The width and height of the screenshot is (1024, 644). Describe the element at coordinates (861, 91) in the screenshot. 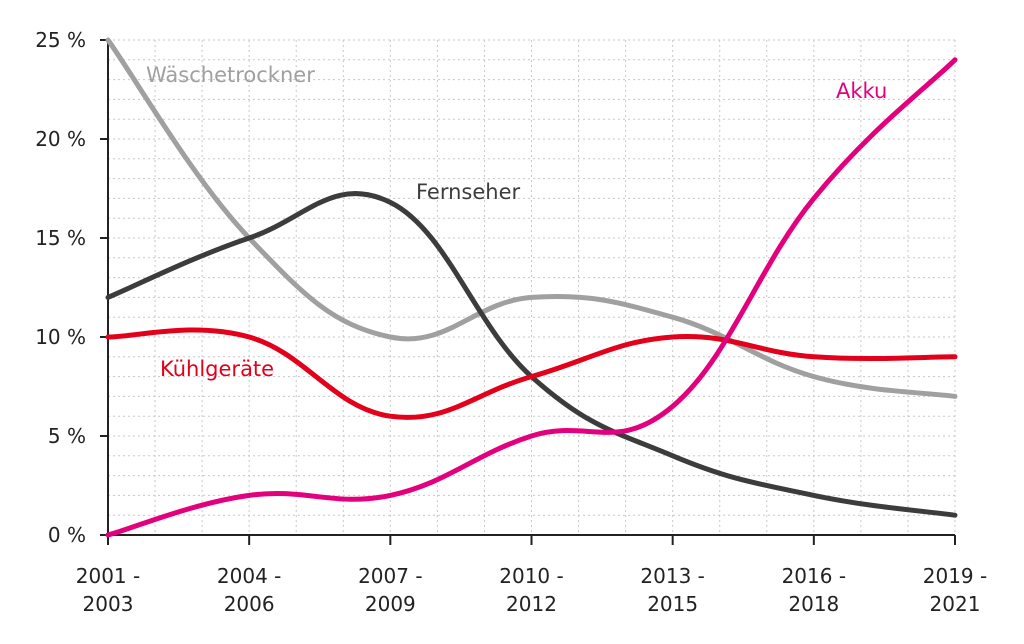

I see `series-label-akku: Akku` at that location.